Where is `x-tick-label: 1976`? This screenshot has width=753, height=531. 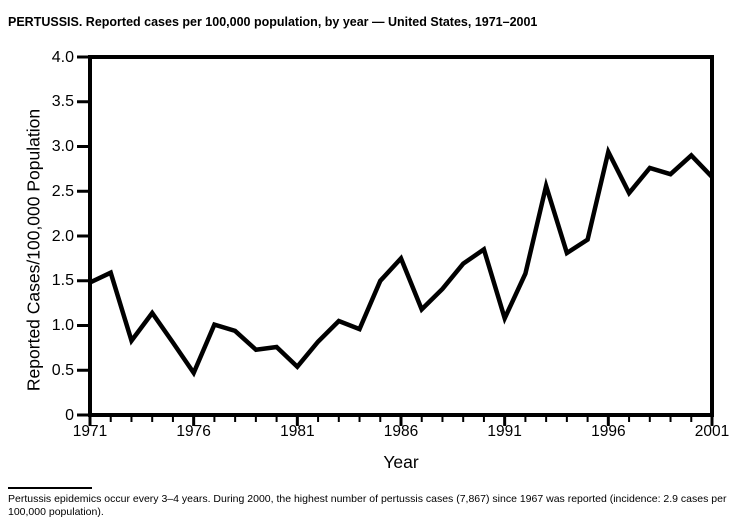
x-tick-label: 1976 is located at coordinates (193, 431).